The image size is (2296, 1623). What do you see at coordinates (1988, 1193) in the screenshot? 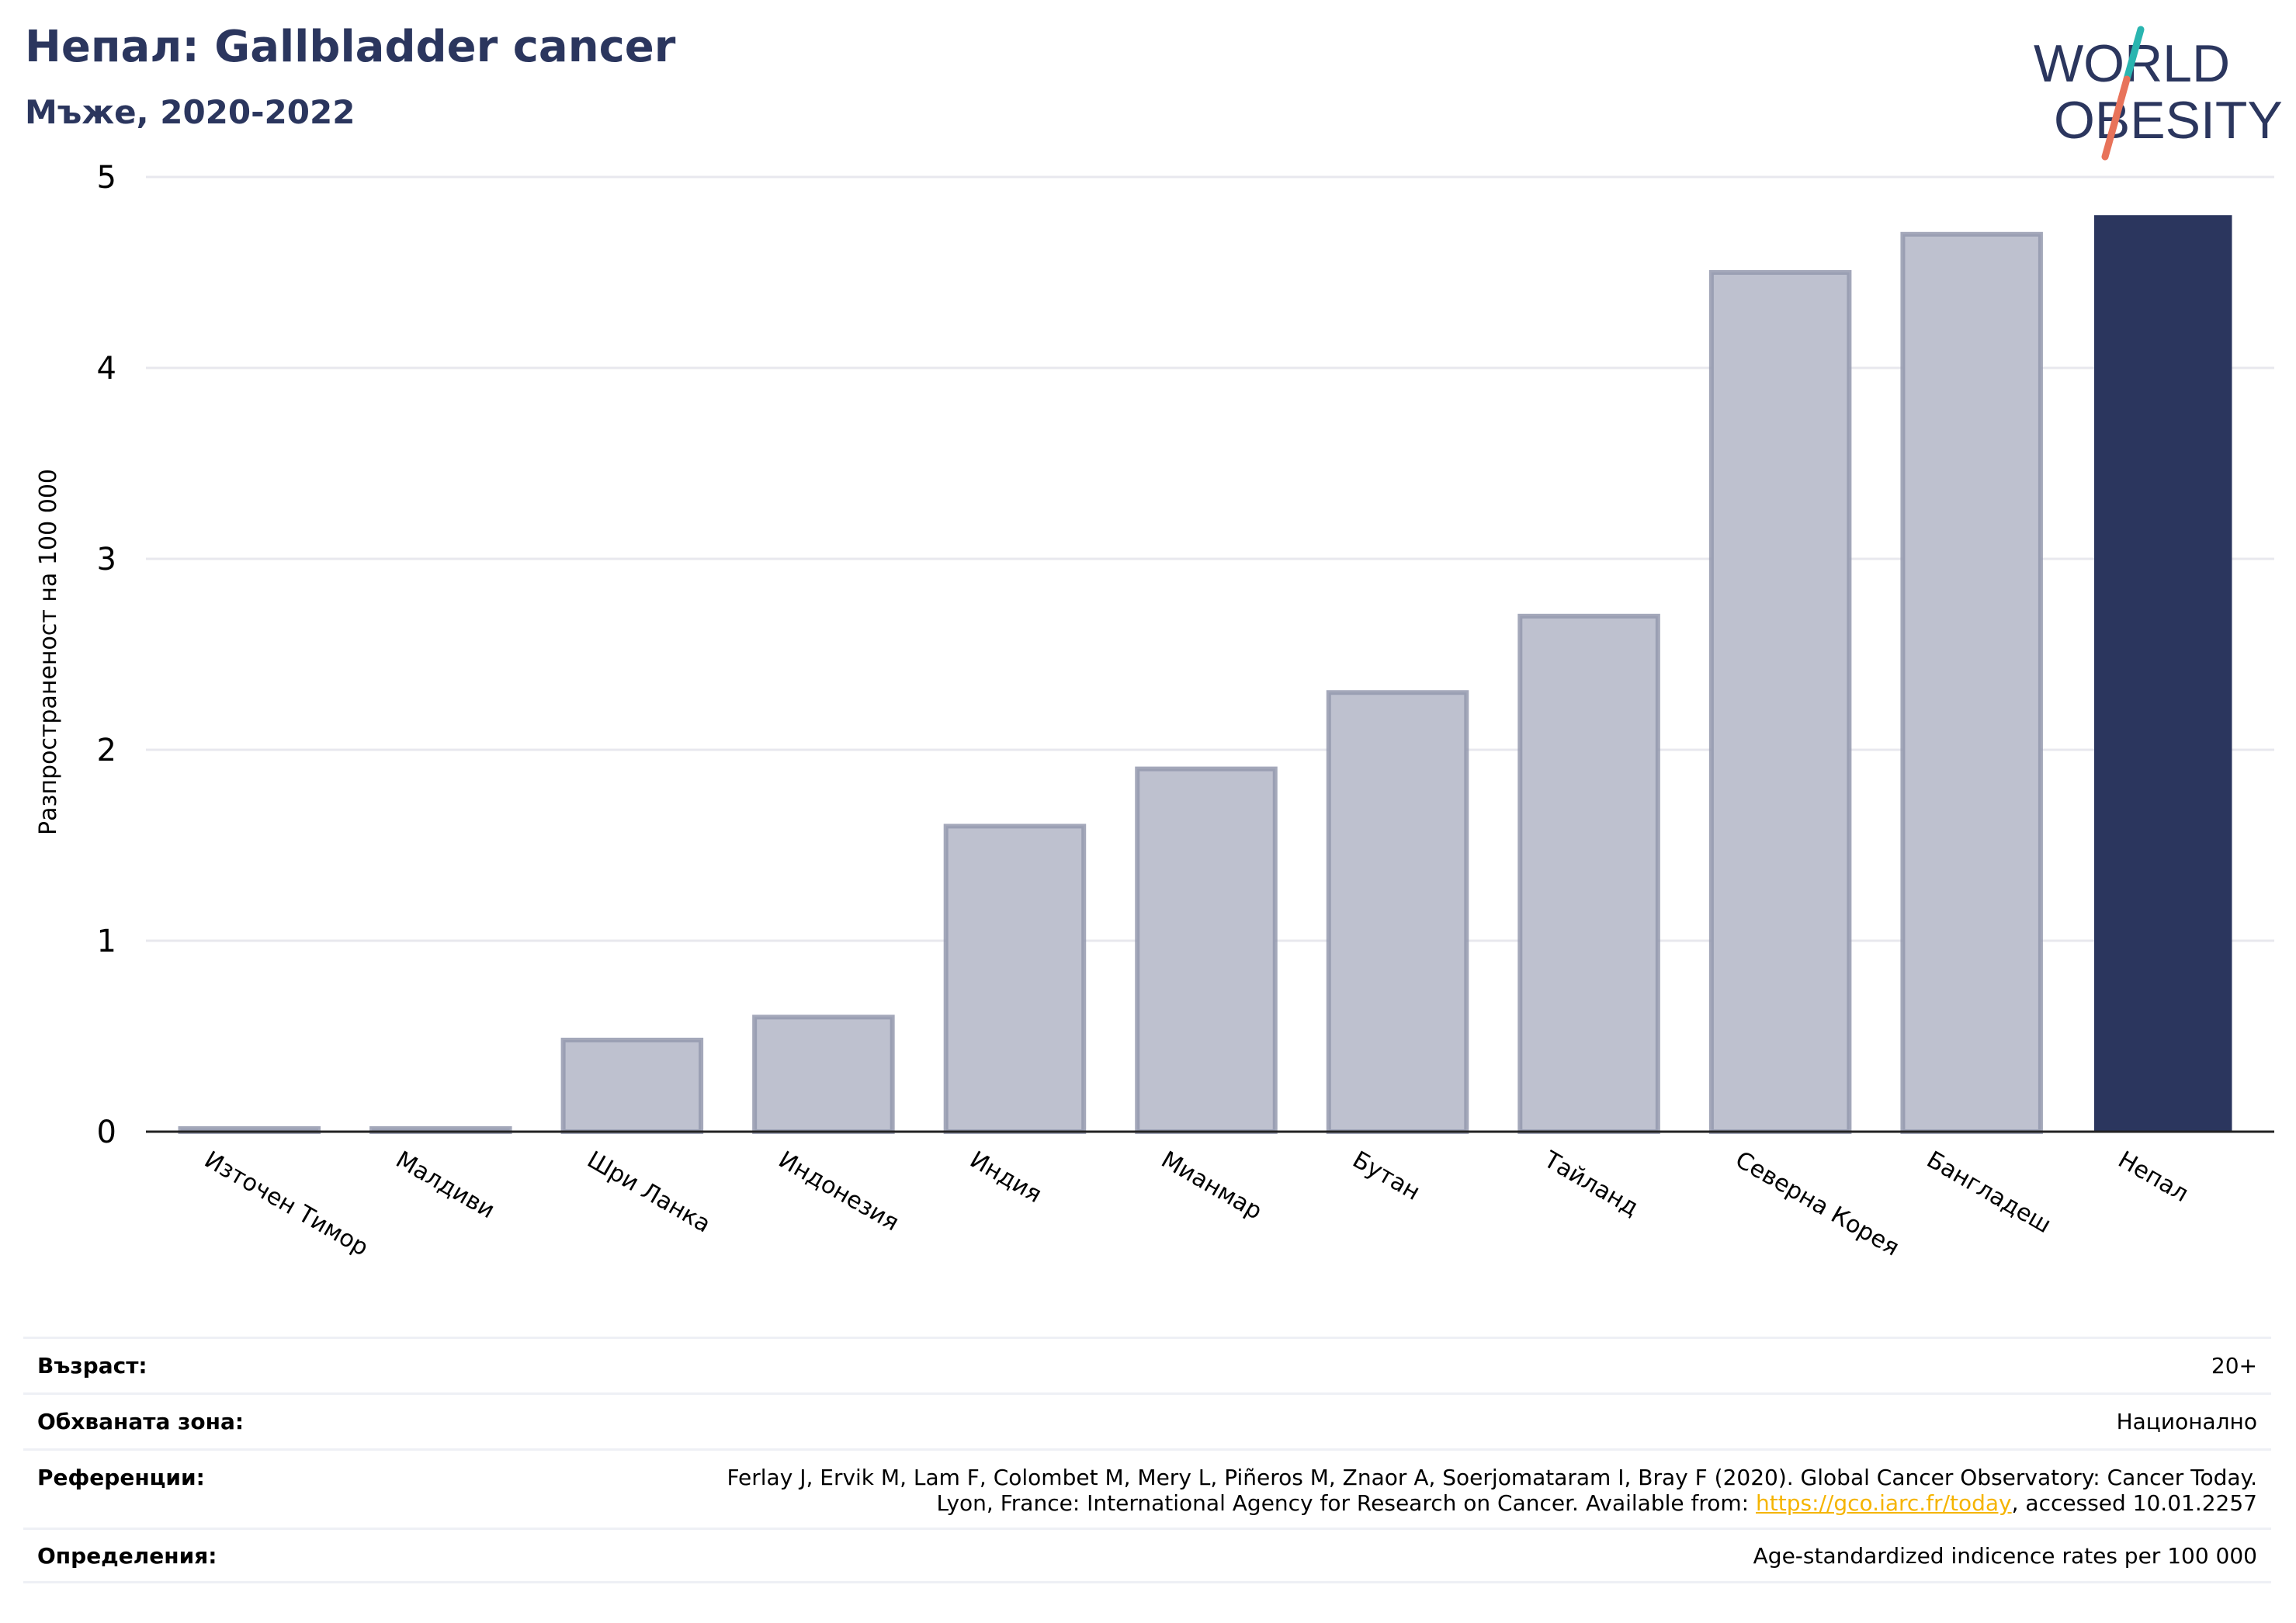
I see `x-tick-label: Бангладеш` at bounding box center [1988, 1193].